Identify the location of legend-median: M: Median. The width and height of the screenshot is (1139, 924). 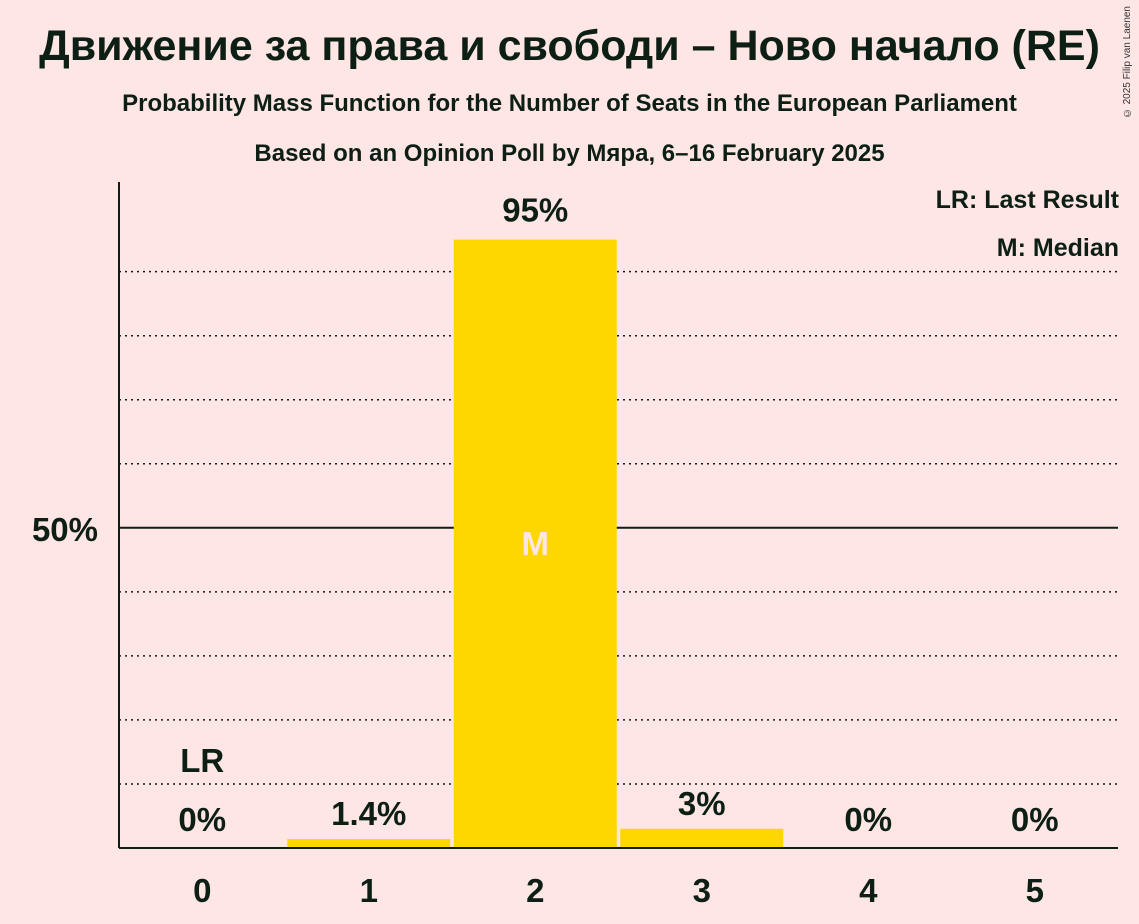
(1057, 248).